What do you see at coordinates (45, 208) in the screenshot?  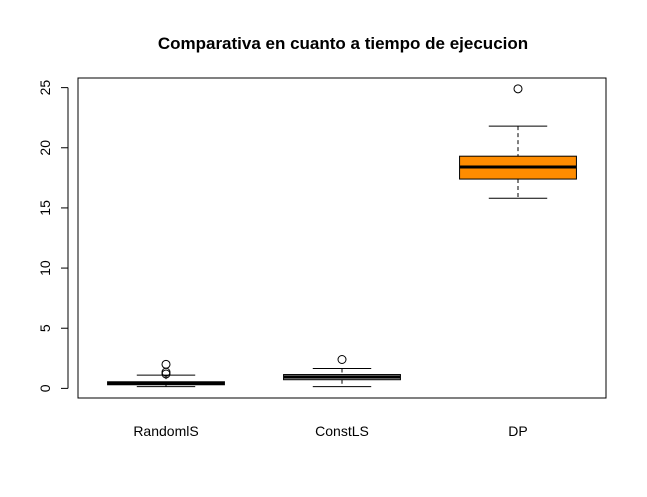 I see `y-tick-label-3: 15` at bounding box center [45, 208].